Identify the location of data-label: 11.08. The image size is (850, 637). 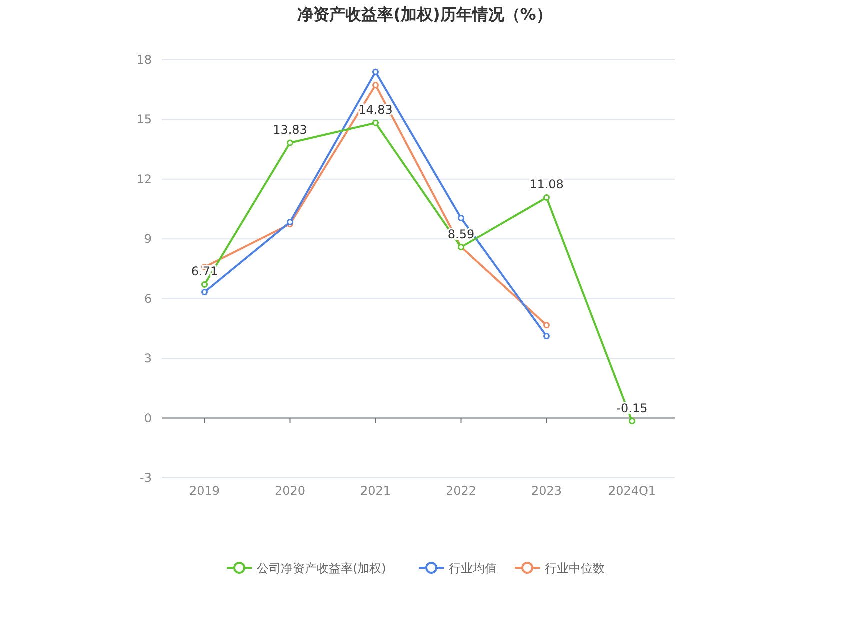
(547, 185).